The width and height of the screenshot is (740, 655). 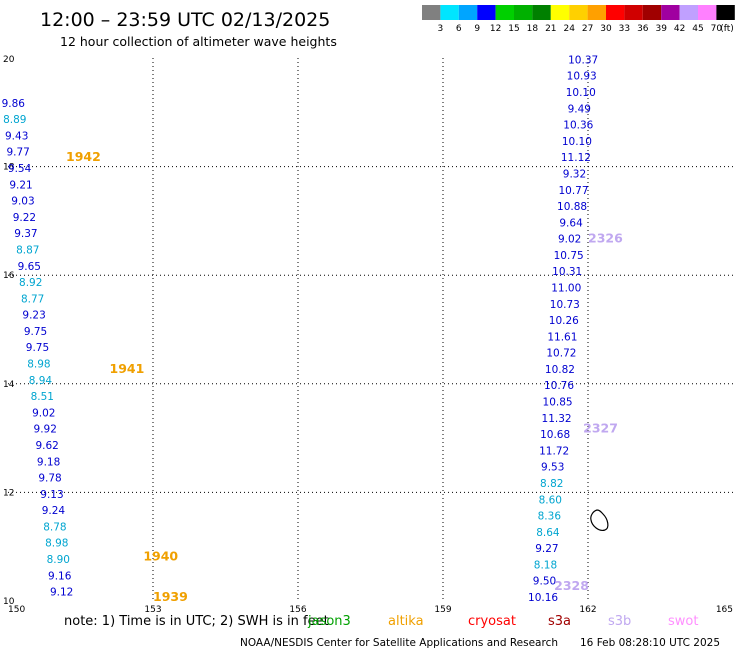 What do you see at coordinates (25, 234) in the screenshot?
I see `wave-height-label: 9.37` at bounding box center [25, 234].